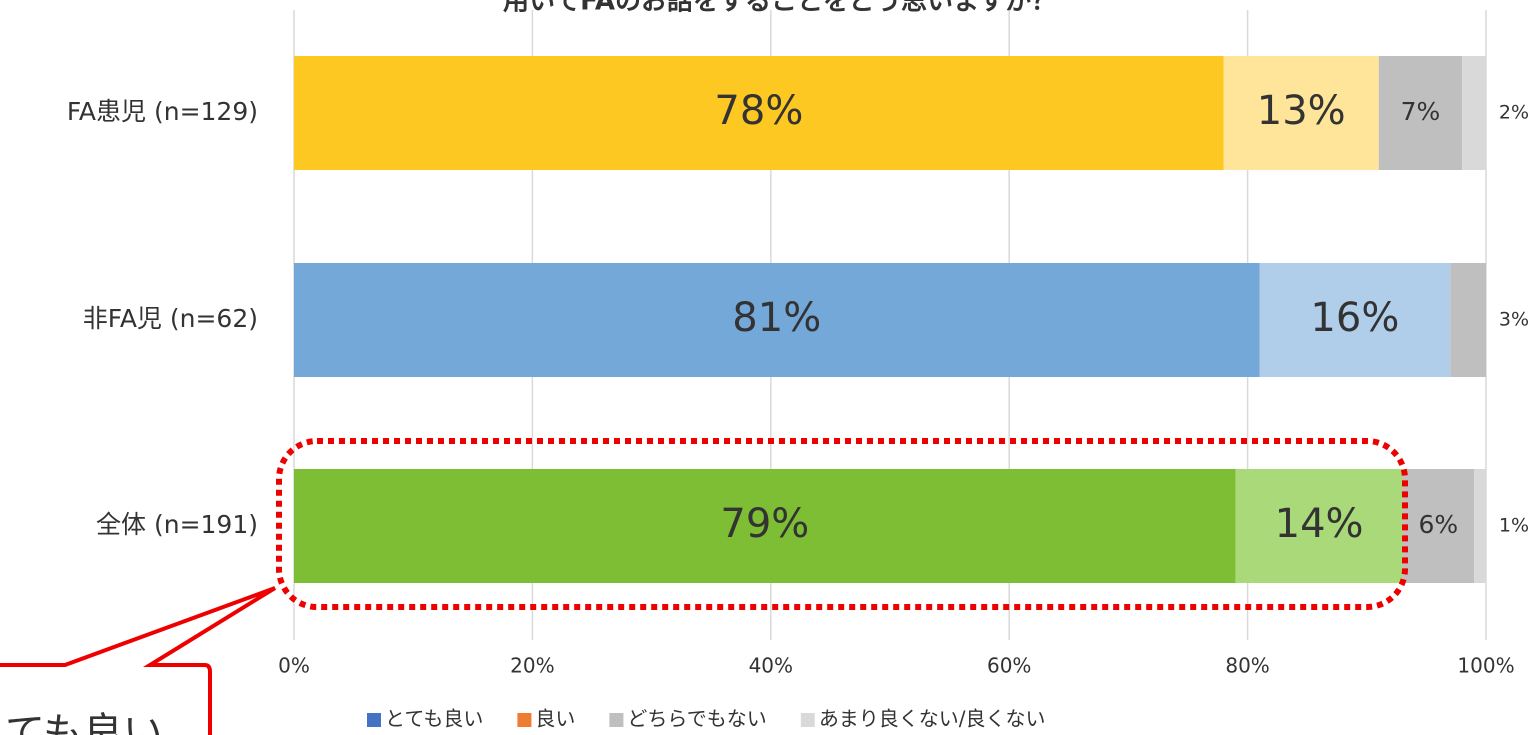 Image resolution: width=1534 pixels, height=735 pixels. I want to click on x-tick-label: 0%, so click(294, 666).